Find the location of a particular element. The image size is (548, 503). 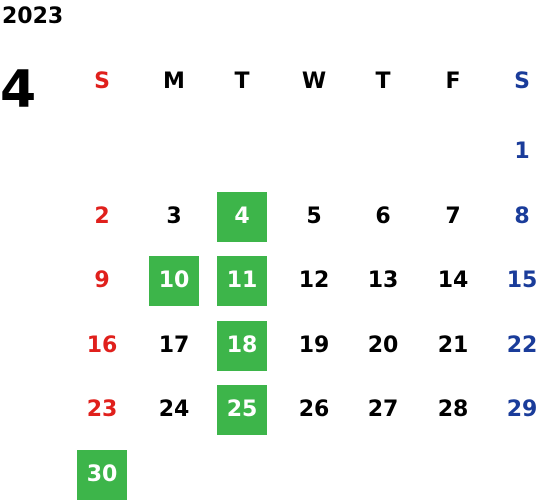

day: 13 is located at coordinates (383, 281).